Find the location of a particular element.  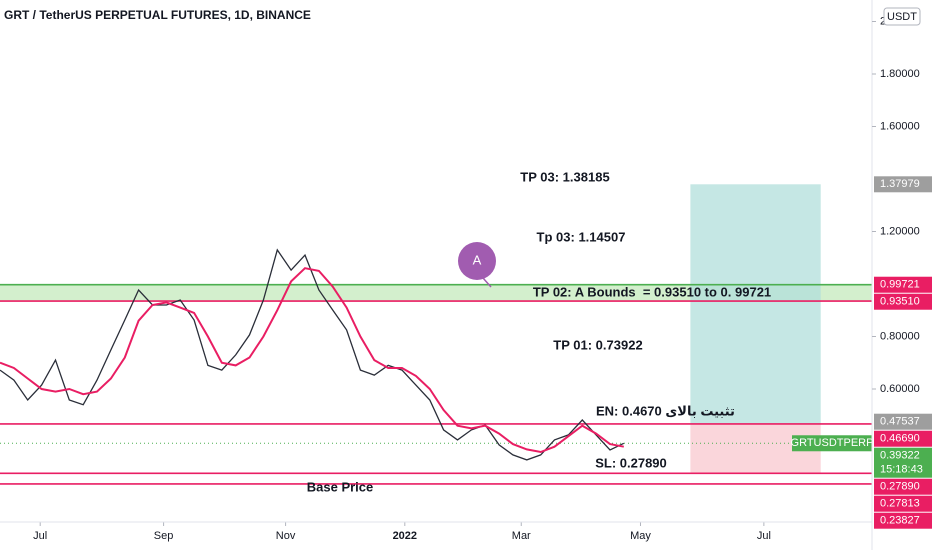

price-label: 0.23827 is located at coordinates (900, 521).